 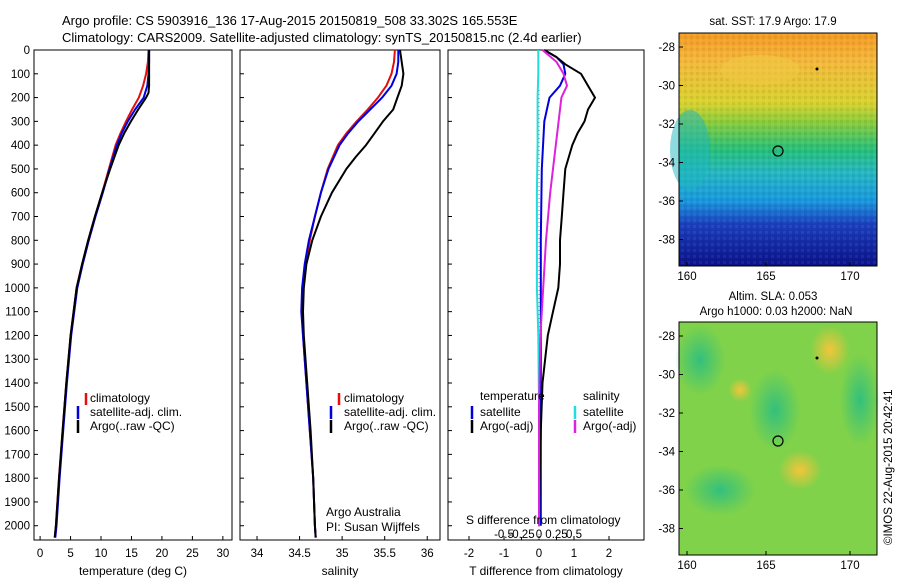 What do you see at coordinates (131, 554) in the screenshot?
I see `temp-xtick-label: 15` at bounding box center [131, 554].